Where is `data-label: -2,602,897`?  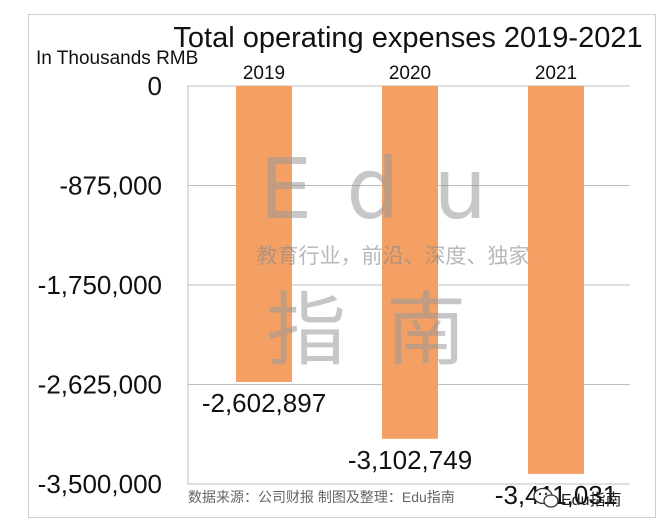
data-label: -2,602,897 is located at coordinates (264, 403).